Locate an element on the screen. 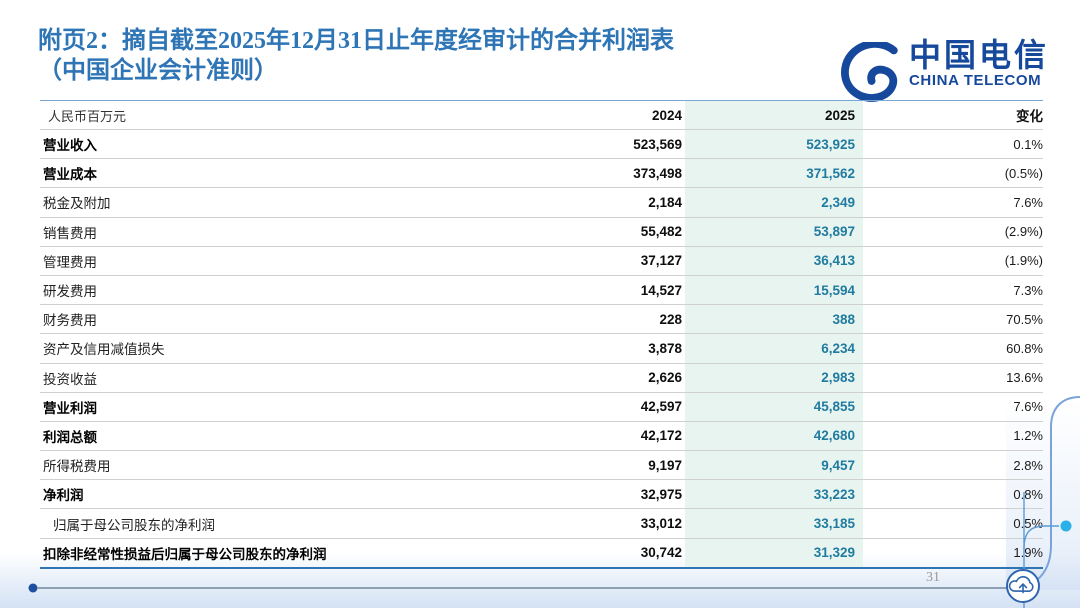  value-2025: 523,925 is located at coordinates (774, 144).